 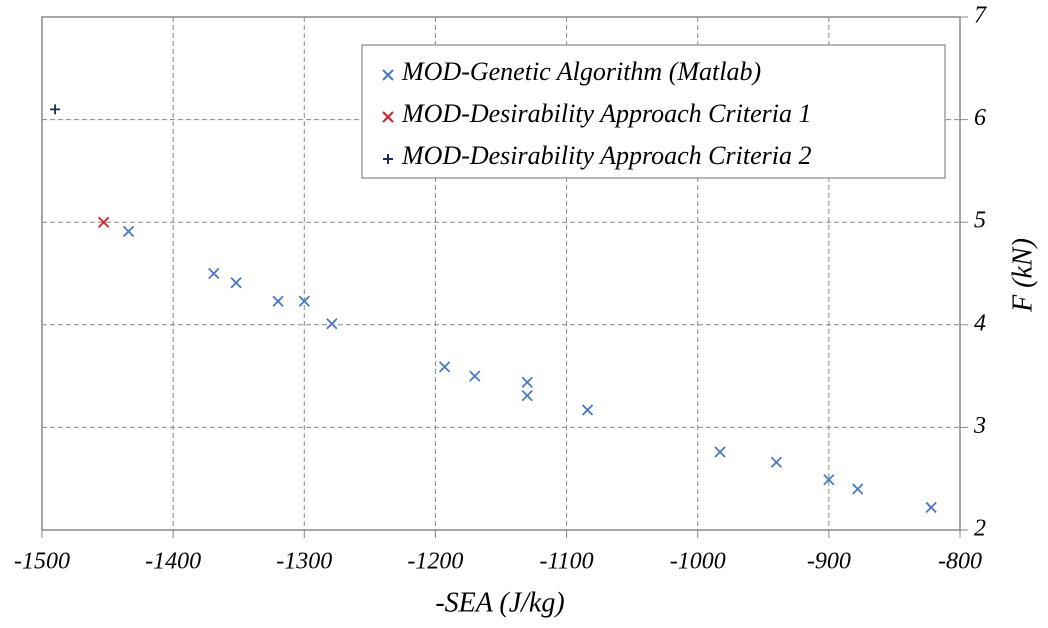 What do you see at coordinates (435, 562) in the screenshot?
I see `x-tick-label: -1200` at bounding box center [435, 562].